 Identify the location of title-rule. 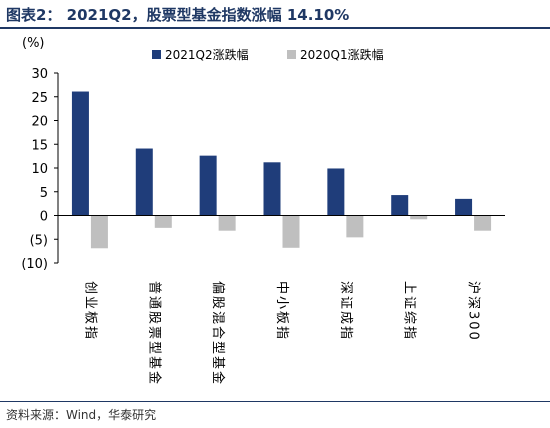
(275, 28).